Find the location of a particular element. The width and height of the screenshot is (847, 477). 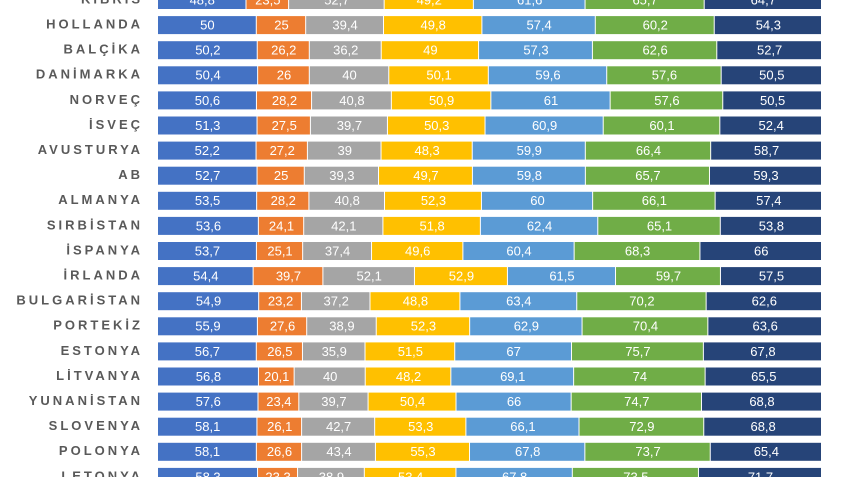

category-label: PORTEKİZ is located at coordinates (98, 325).